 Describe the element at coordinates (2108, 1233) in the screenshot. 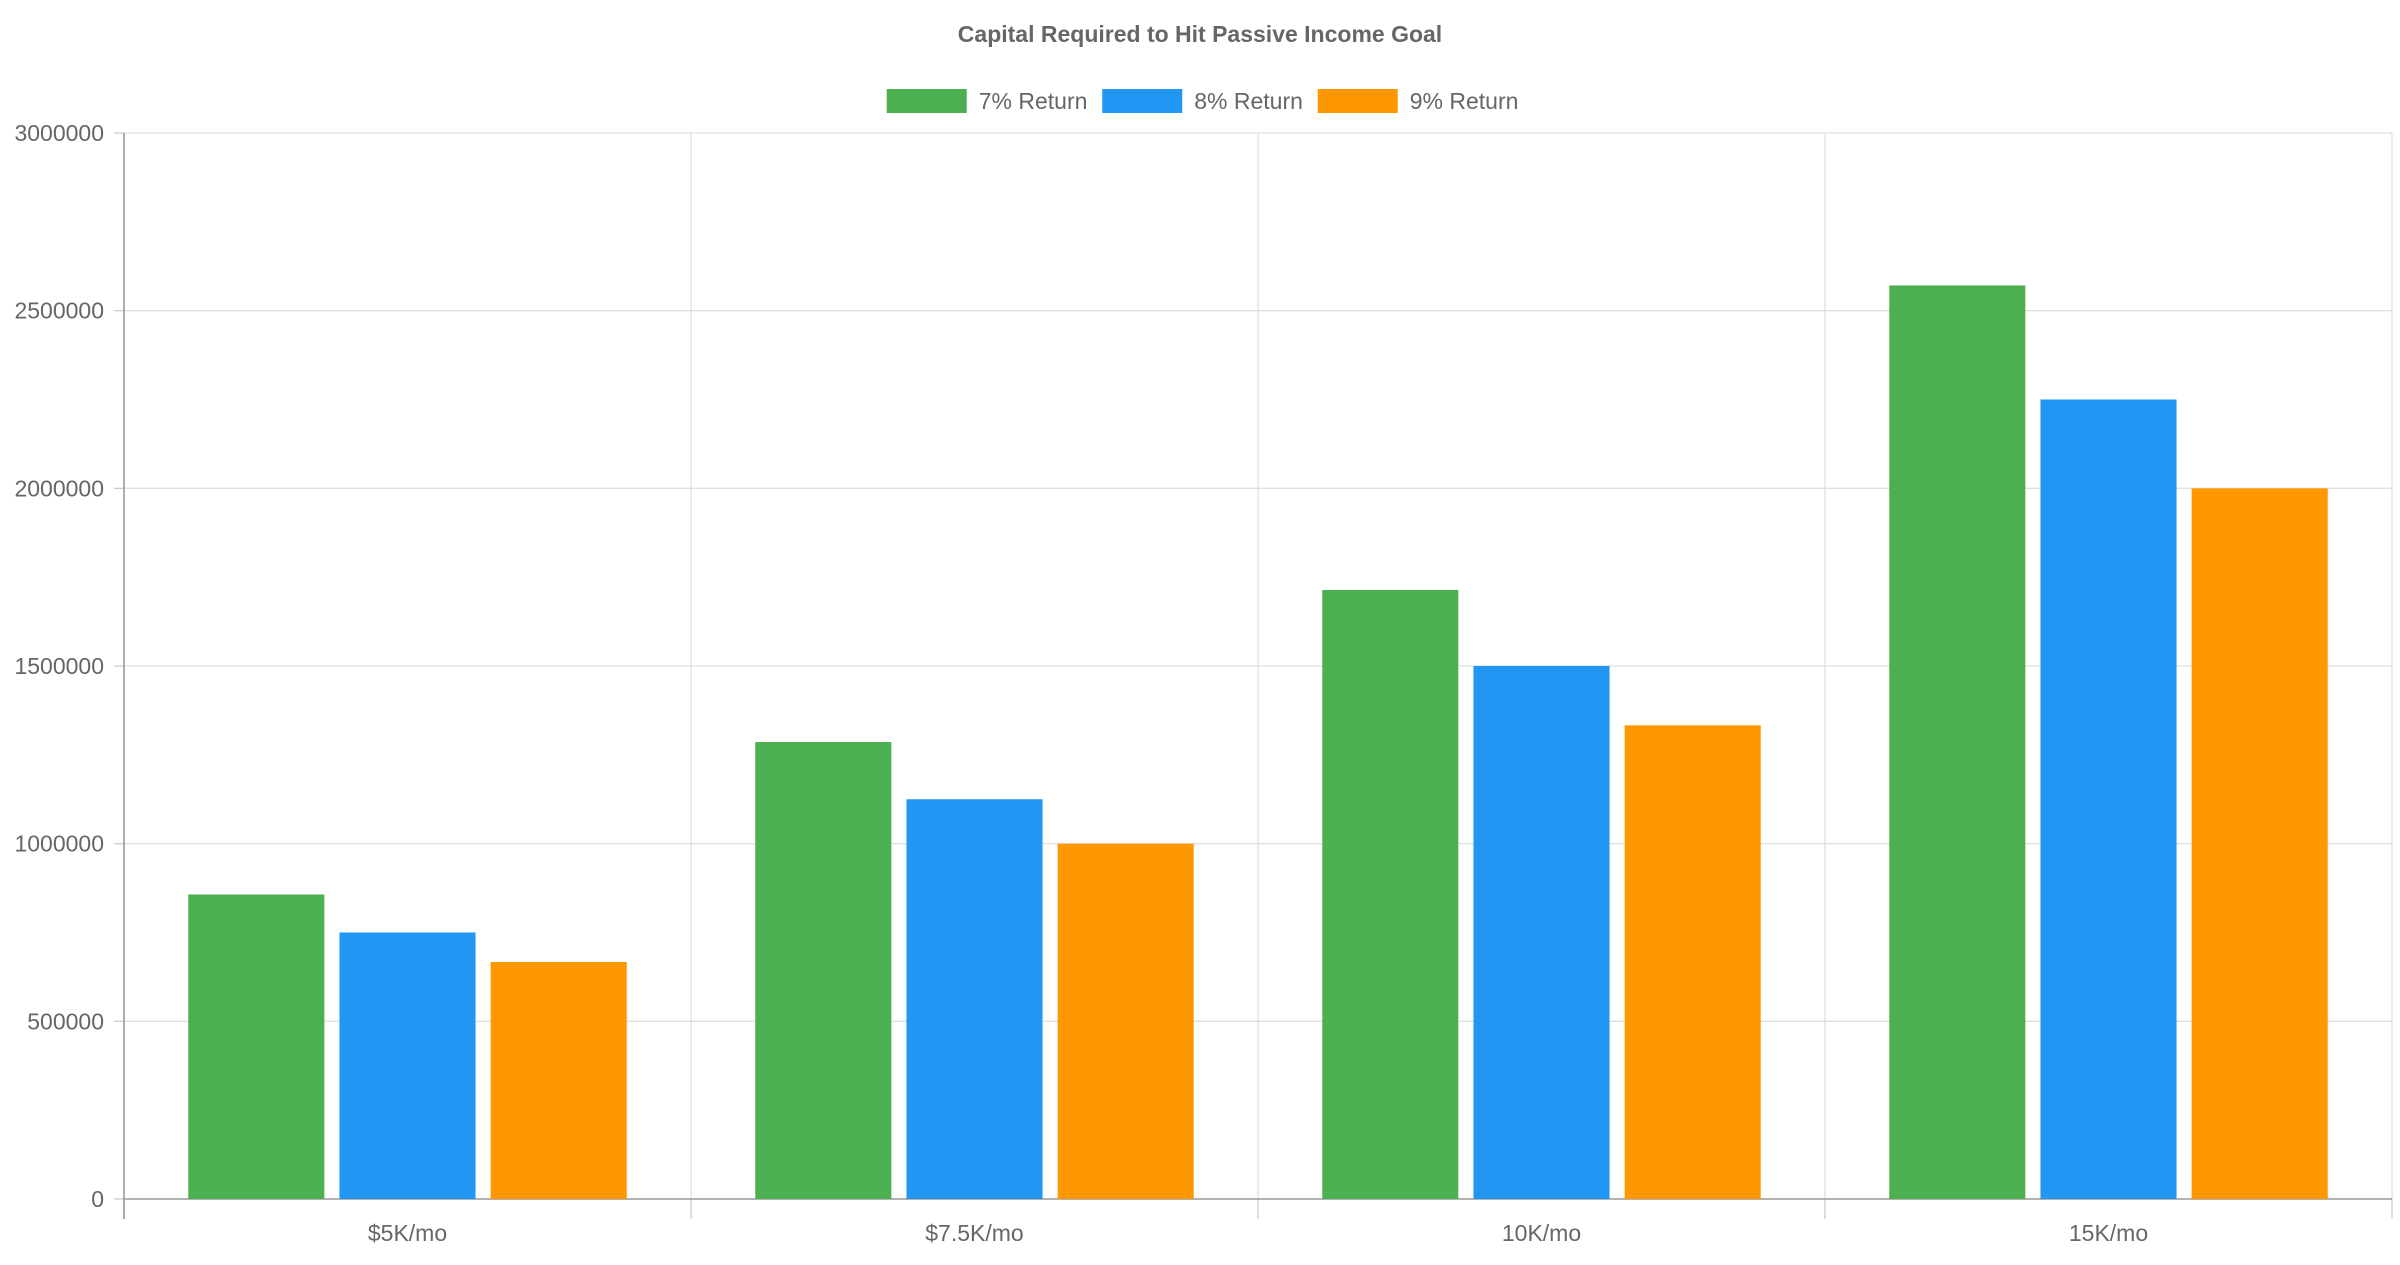

I see `x-tick-label: 15K/mo` at that location.